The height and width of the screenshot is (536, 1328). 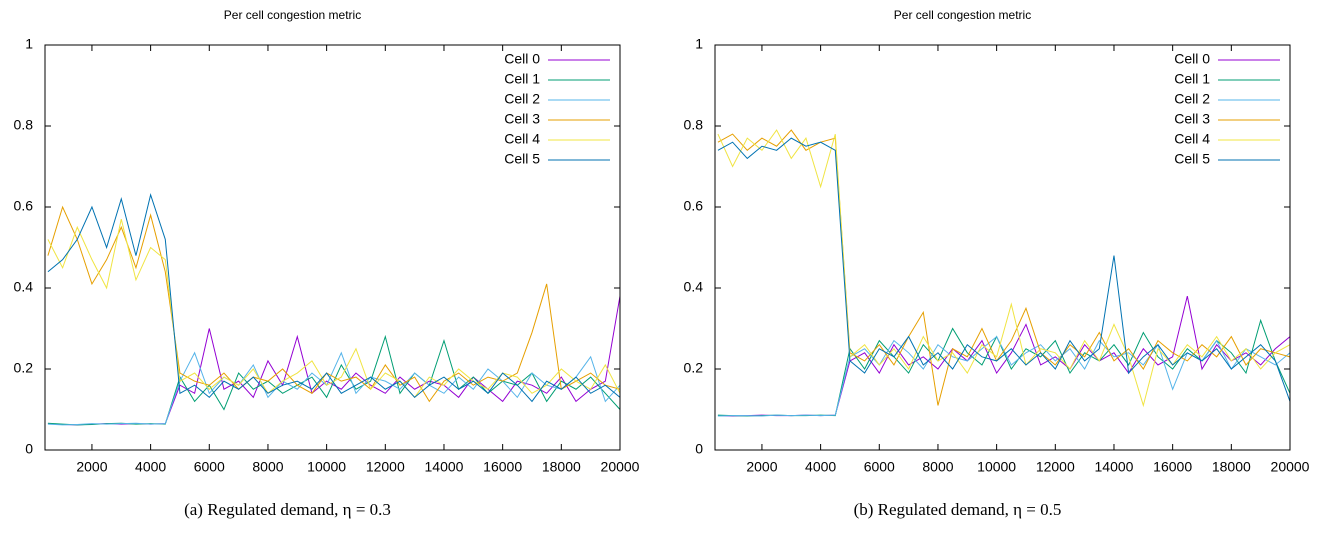 I want to click on caption: (a) Regulated demand, η = 0.3, so click(x=287, y=509).